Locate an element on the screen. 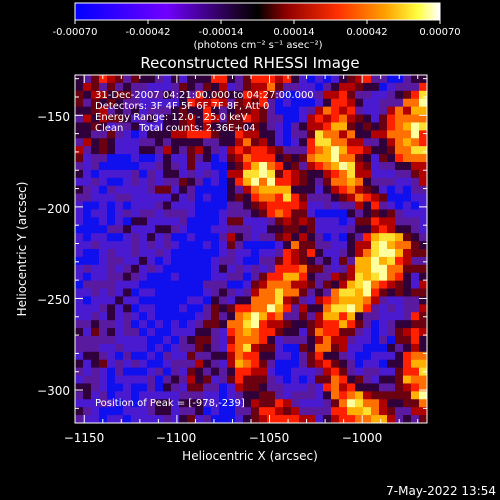 The width and height of the screenshot is (500, 500). info-total-counts: Clean Total counts: 2.36E+04 is located at coordinates (175, 128).